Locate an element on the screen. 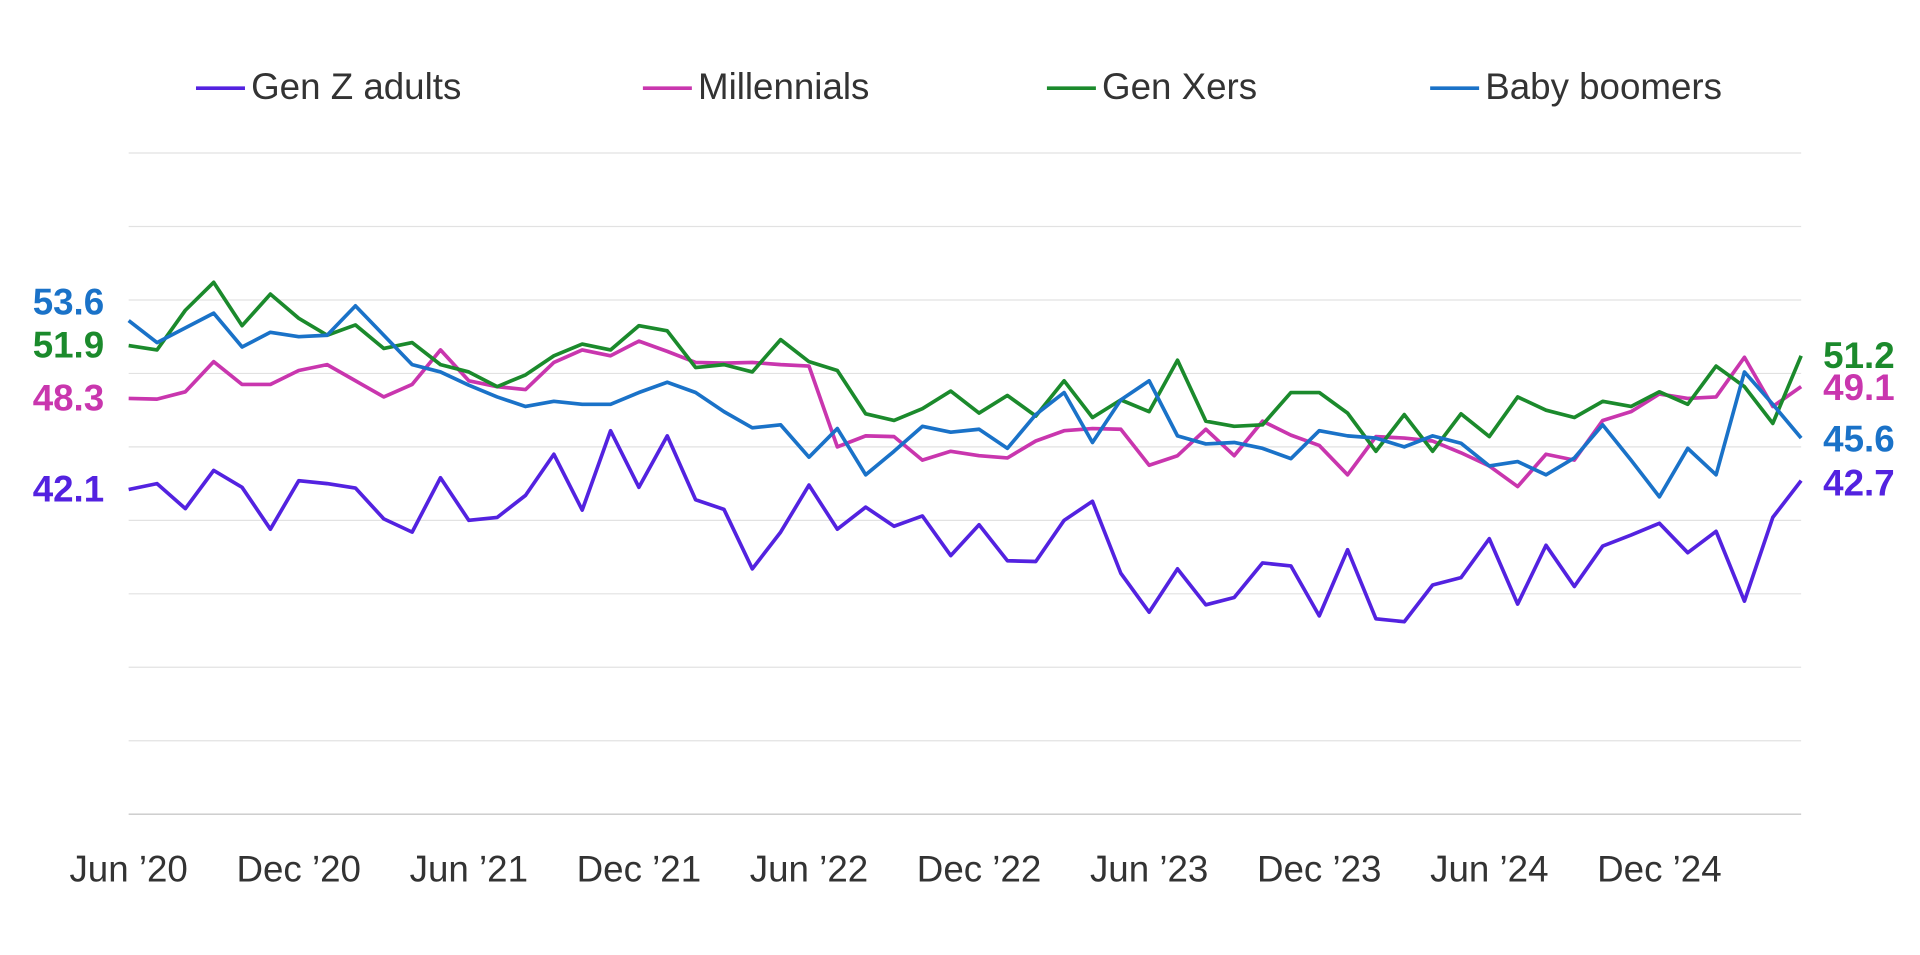 This screenshot has width=1920, height=955. start-value-label: 51.9 is located at coordinates (68, 345).